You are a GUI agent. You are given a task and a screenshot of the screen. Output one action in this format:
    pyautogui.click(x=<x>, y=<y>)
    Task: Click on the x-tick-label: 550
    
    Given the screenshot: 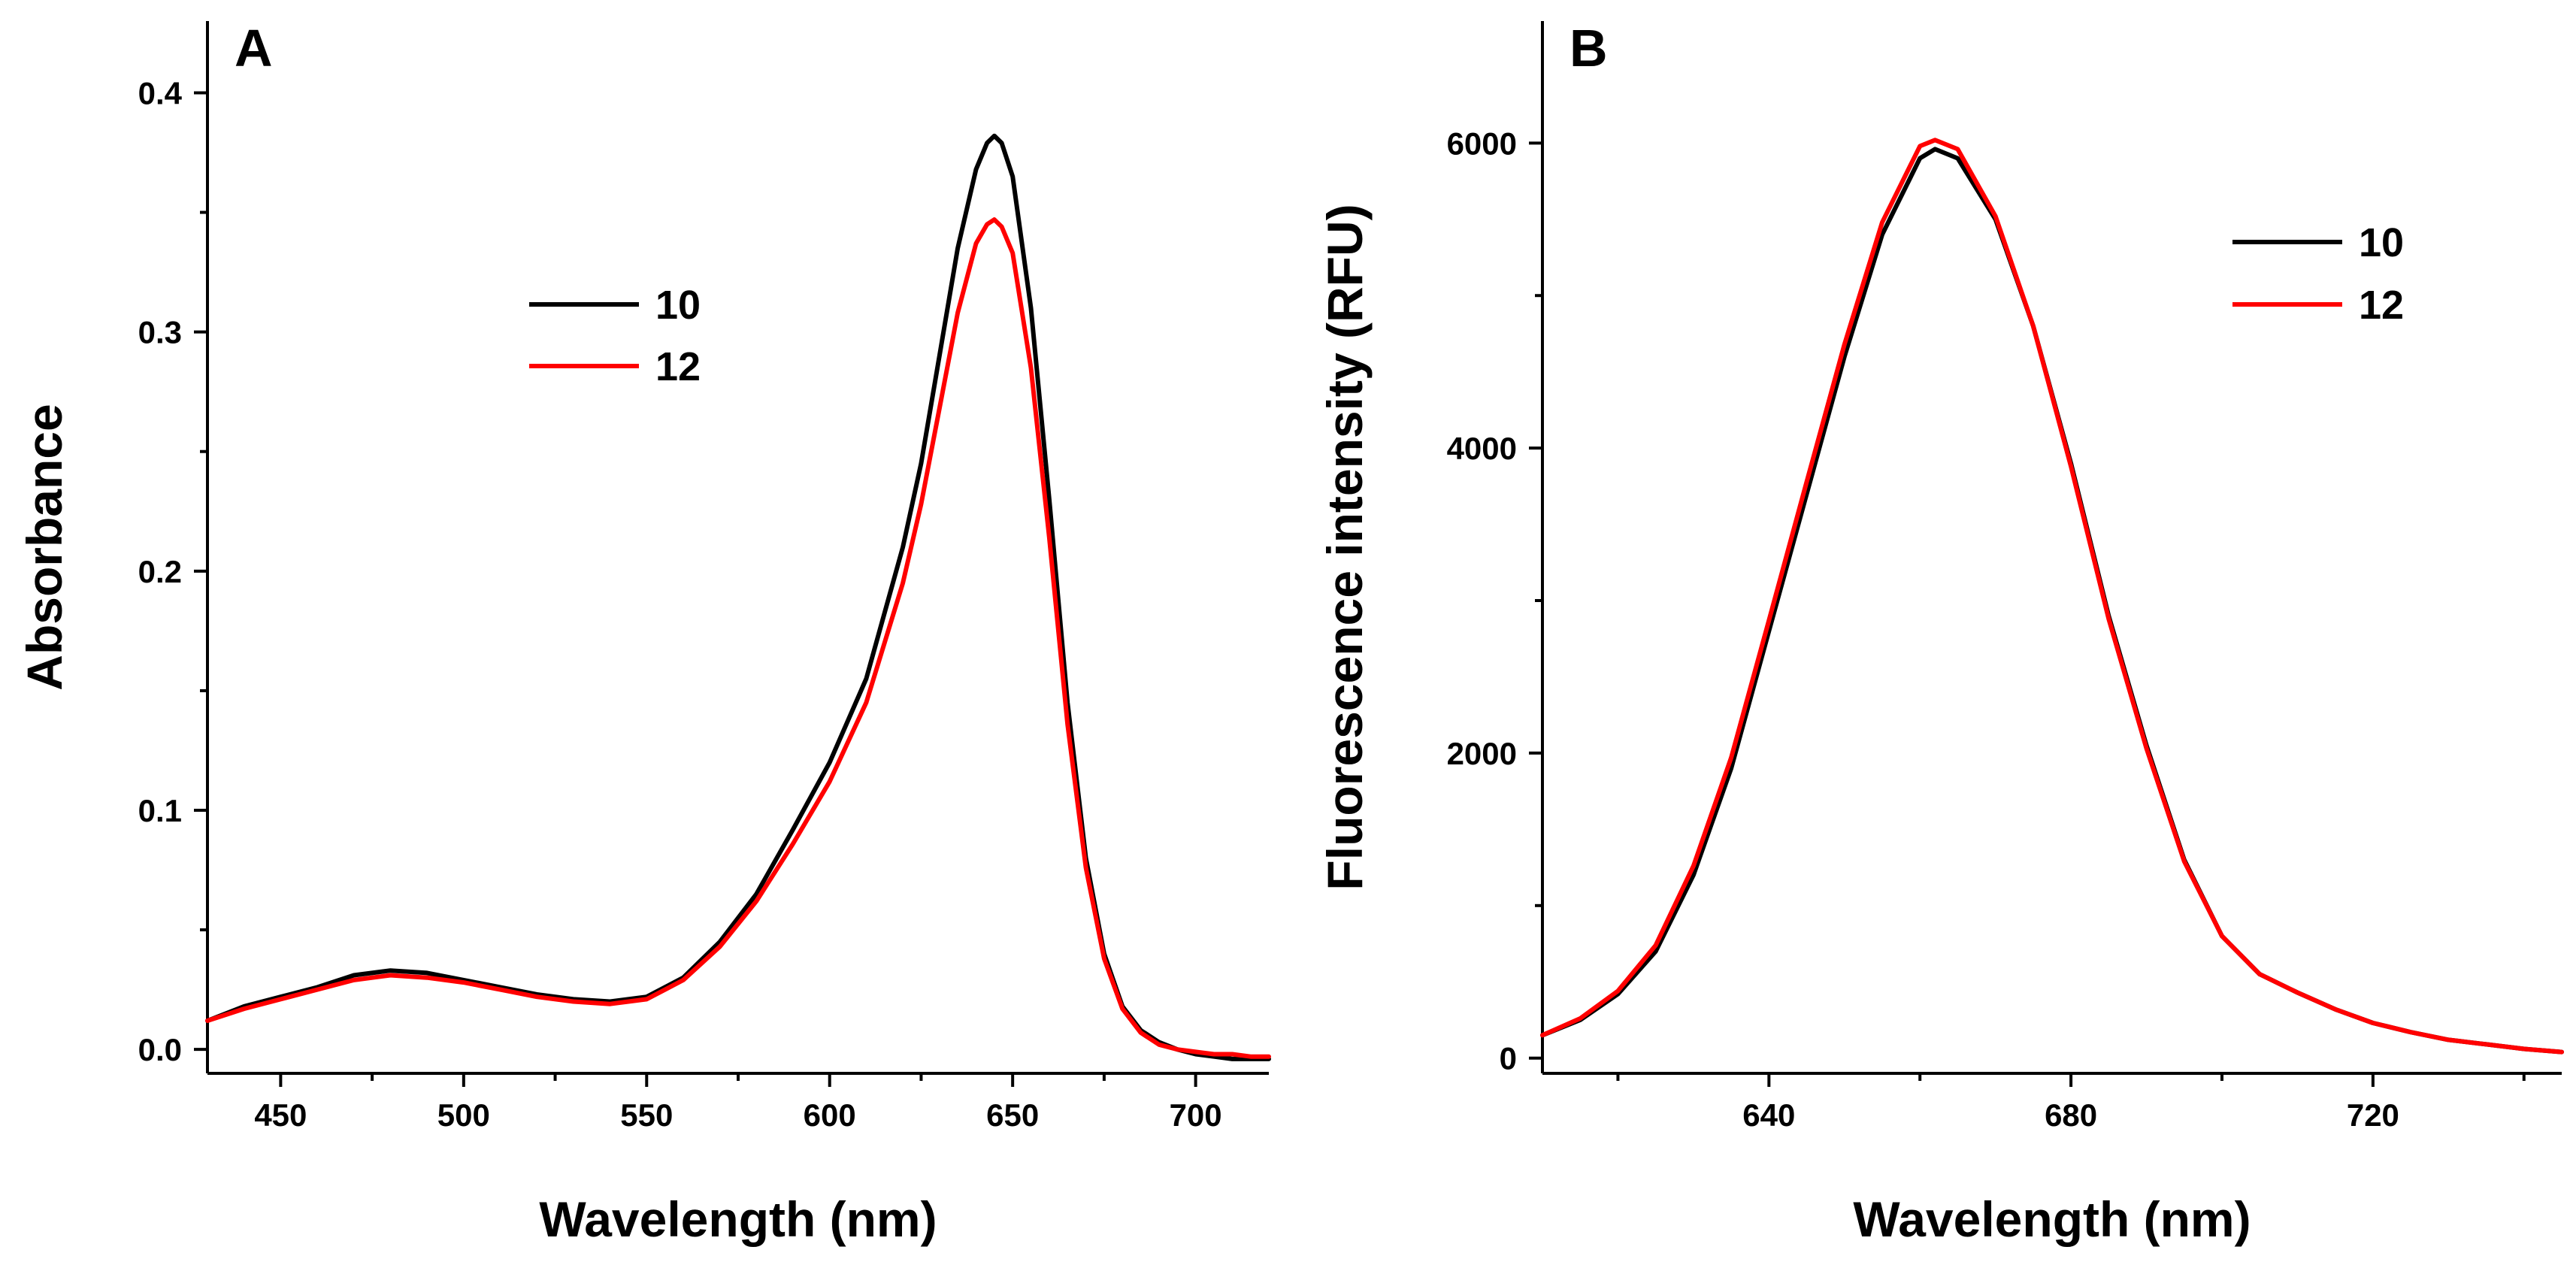 What is the action you would take?
    pyautogui.click(x=646, y=1115)
    